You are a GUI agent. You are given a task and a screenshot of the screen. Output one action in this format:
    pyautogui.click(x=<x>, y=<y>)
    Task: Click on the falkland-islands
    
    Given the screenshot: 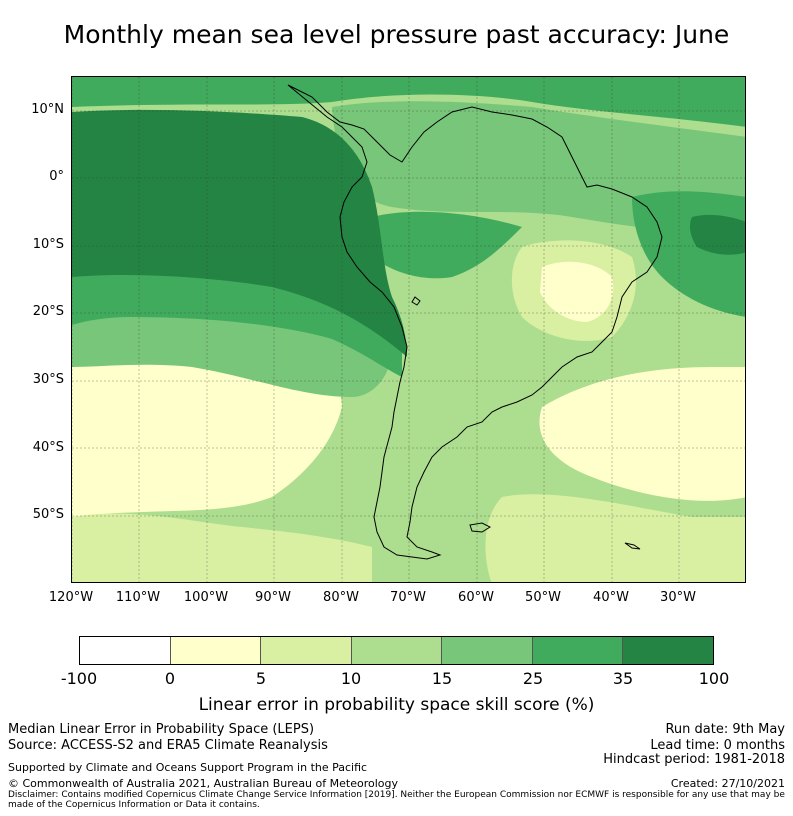 What is the action you would take?
    pyautogui.click(x=480, y=527)
    